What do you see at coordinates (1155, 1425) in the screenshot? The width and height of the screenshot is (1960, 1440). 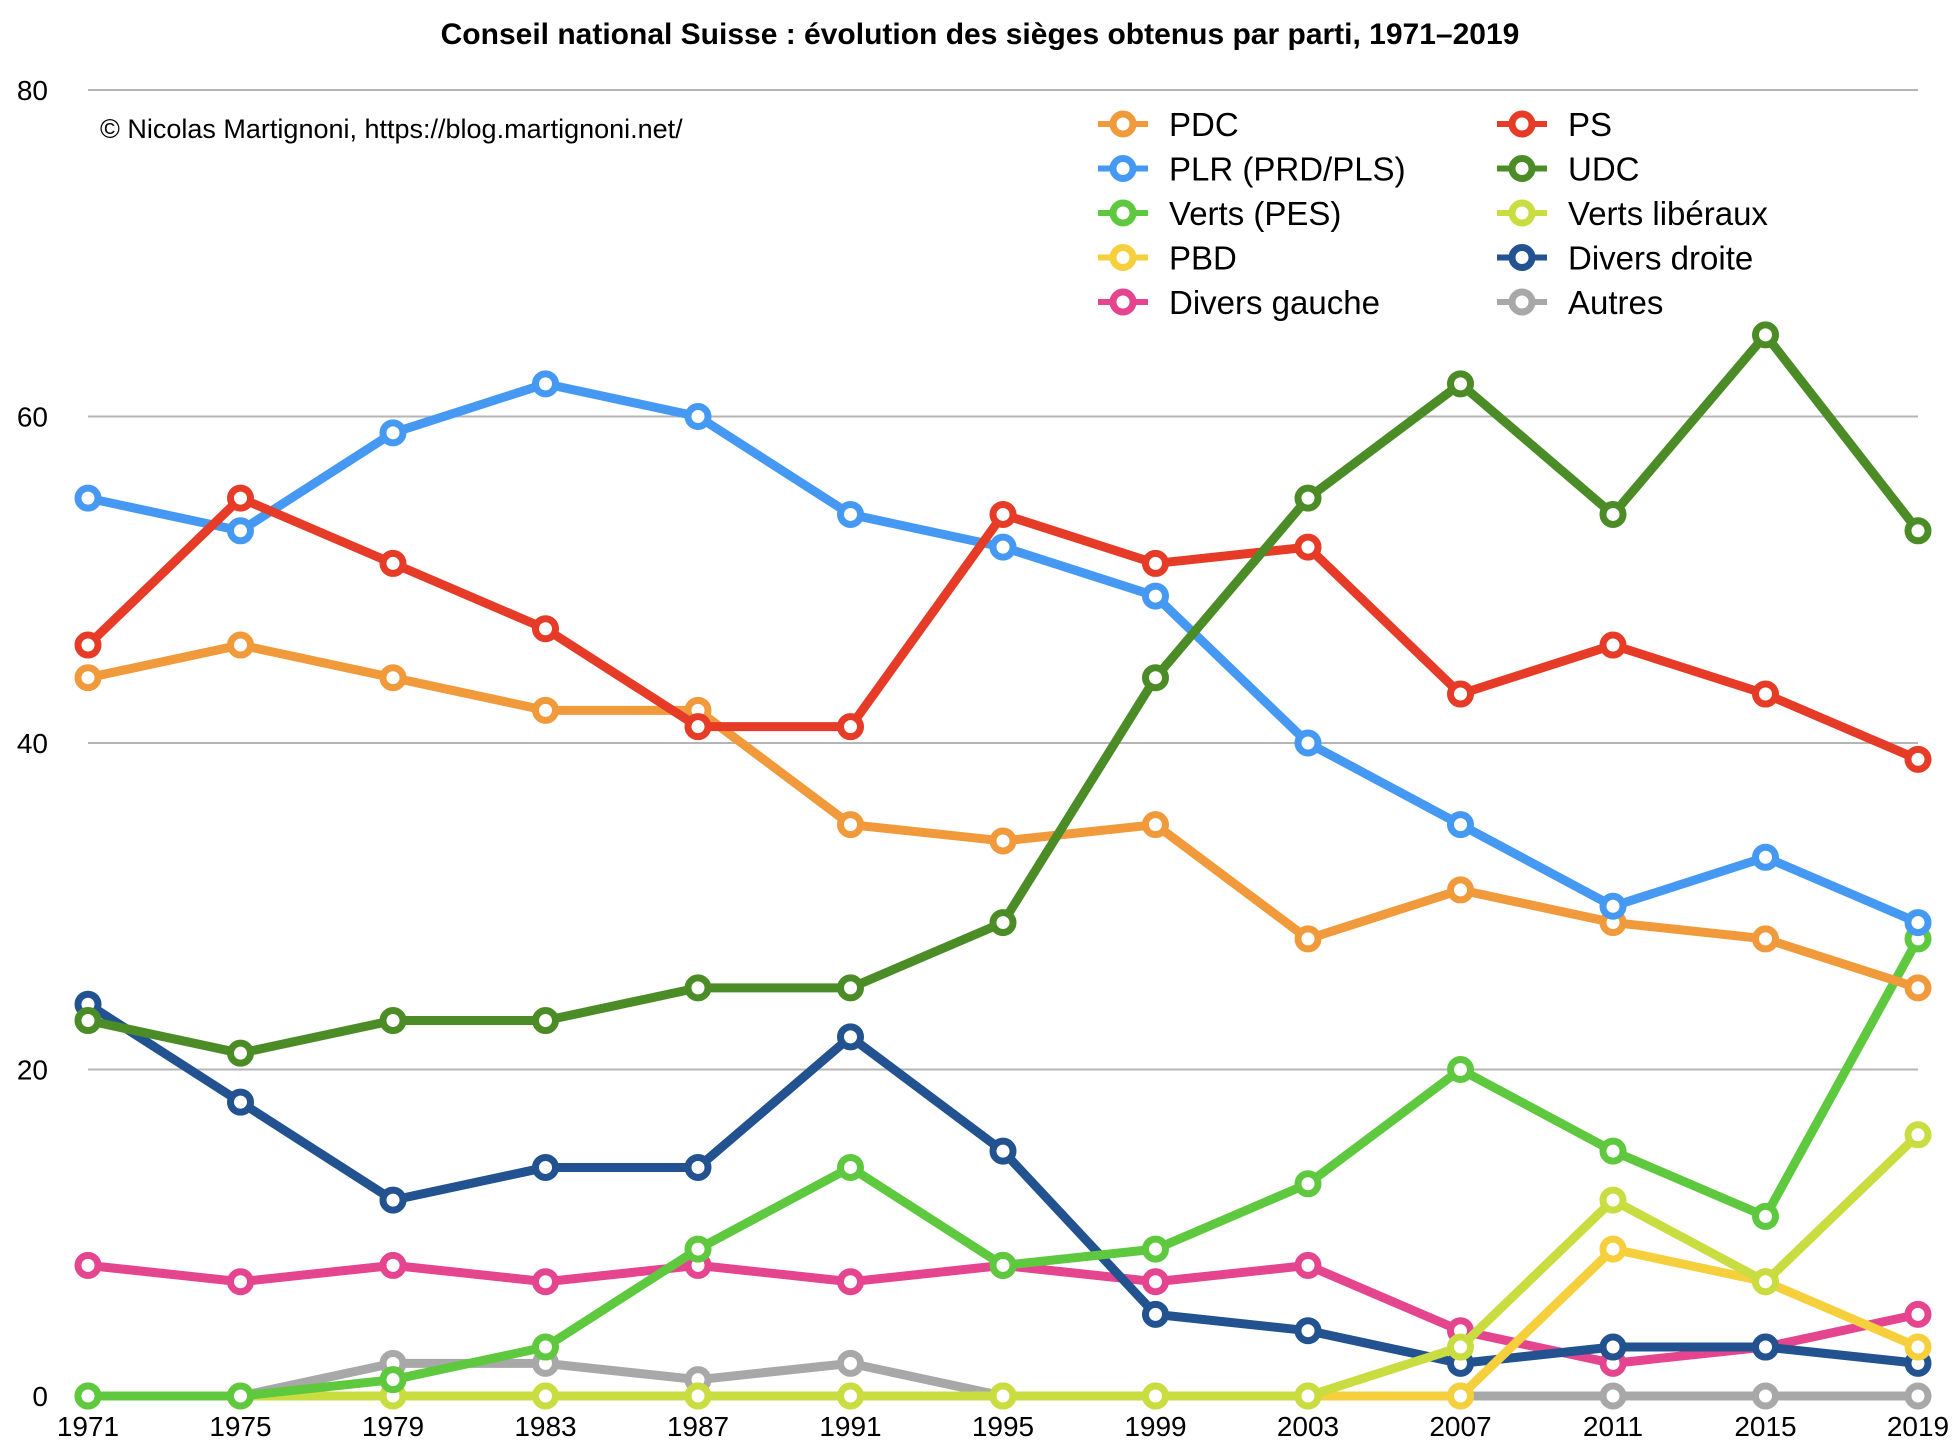 I see `x-tick-label: 1999` at bounding box center [1155, 1425].